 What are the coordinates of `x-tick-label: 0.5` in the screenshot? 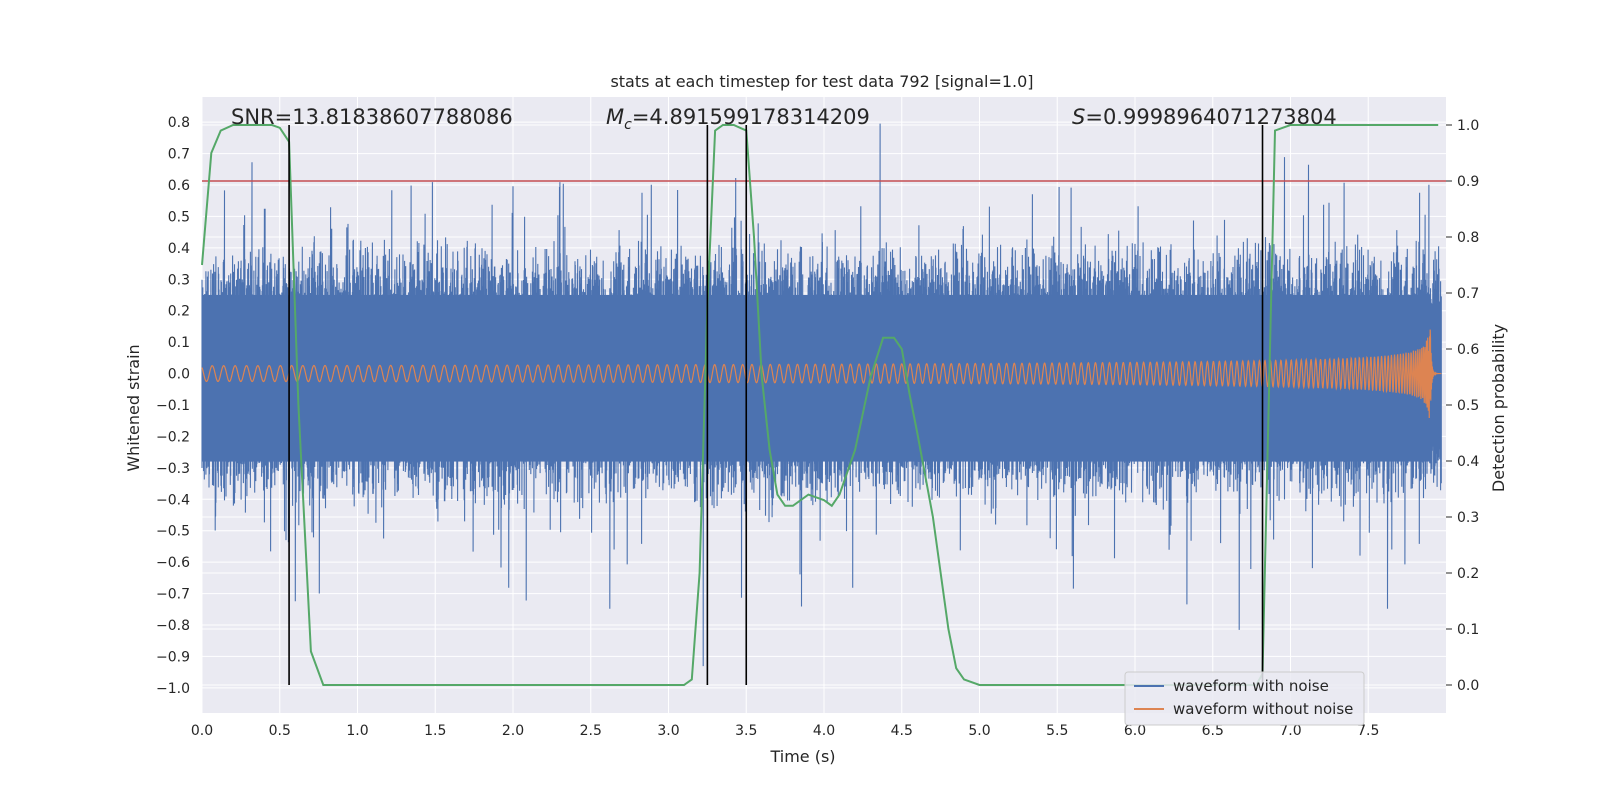 It's located at (280, 731).